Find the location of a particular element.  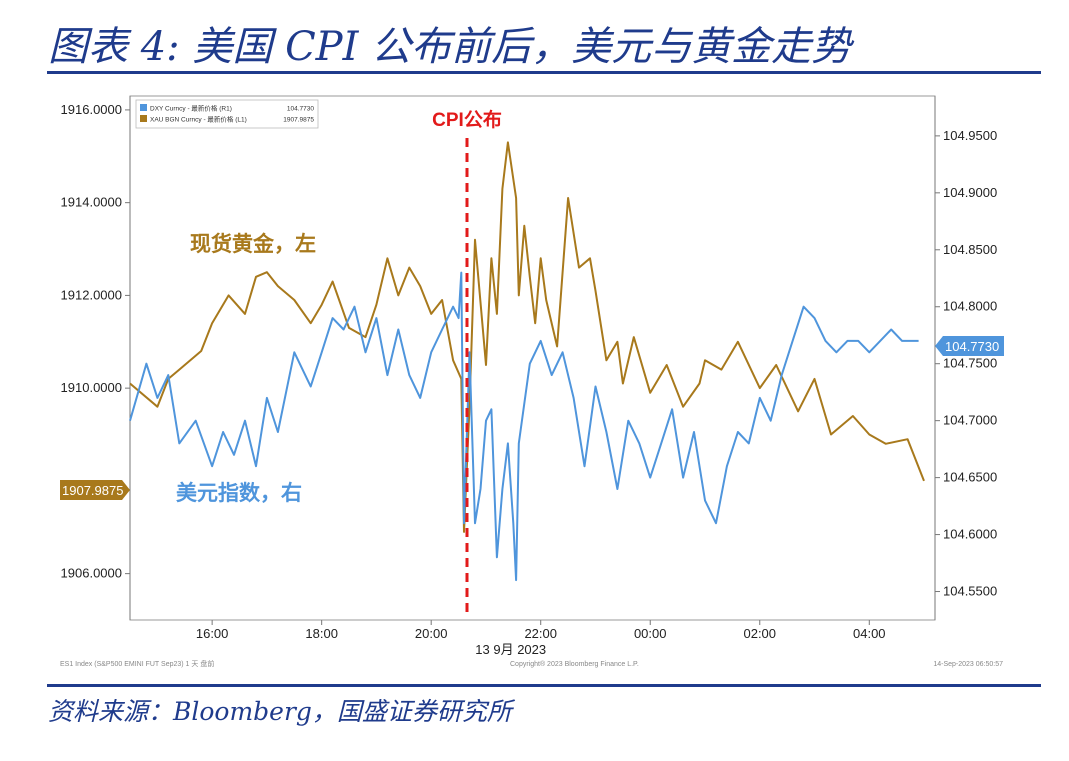

right-tick-label: 104.9000 is located at coordinates (970, 192).